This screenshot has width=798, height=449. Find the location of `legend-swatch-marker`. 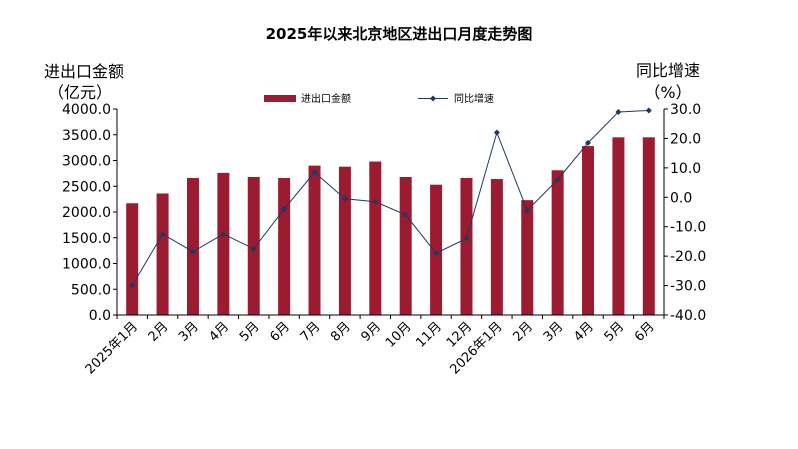

legend-swatch-marker is located at coordinates (433, 98).